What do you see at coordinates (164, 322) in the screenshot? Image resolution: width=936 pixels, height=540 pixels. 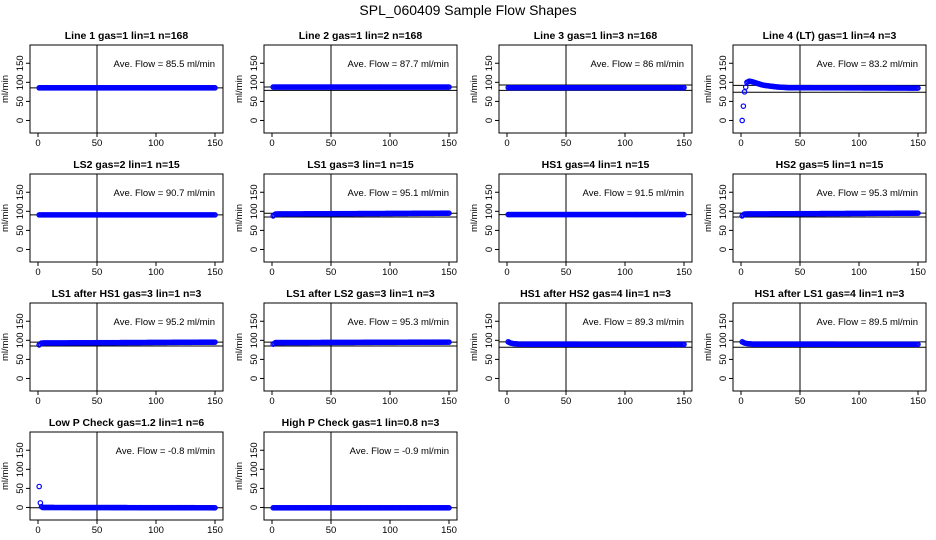 I see `average-flow-annotation: Ave. Flow = 95.2 ml/min` at bounding box center [164, 322].